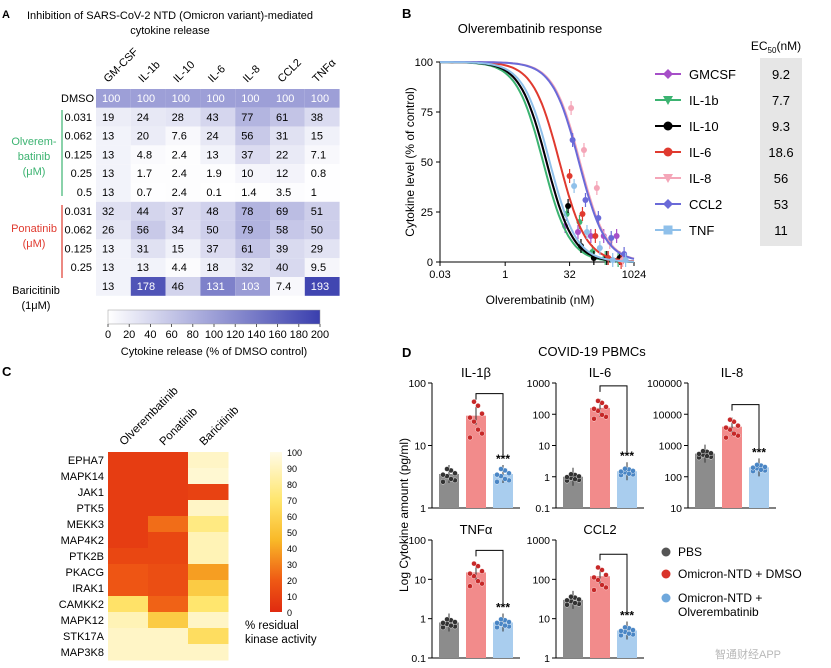  I want to click on cell-value: 7.4, so click(283, 287).